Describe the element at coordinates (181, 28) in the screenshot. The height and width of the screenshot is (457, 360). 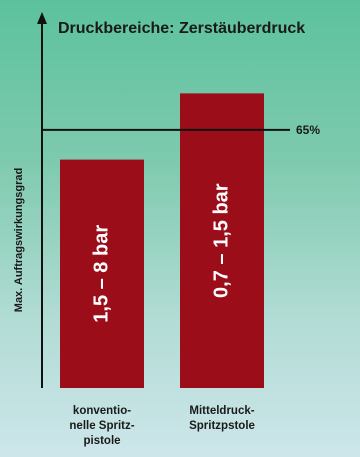
I see `chart-title: Druckbereiche: Zerstäuberdruck` at that location.